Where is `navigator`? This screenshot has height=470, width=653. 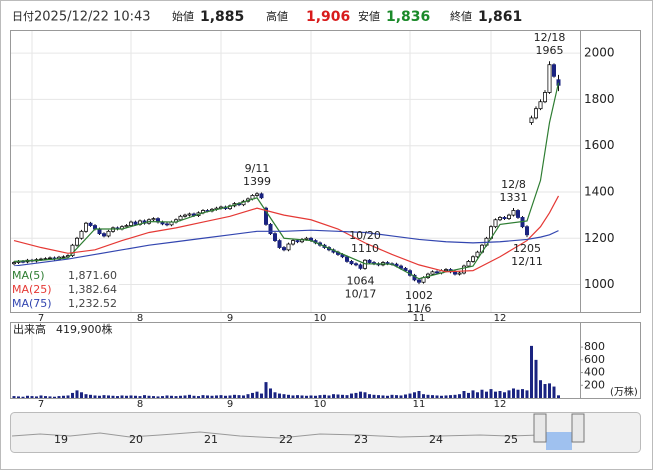 navigator is located at coordinates (325, 432).